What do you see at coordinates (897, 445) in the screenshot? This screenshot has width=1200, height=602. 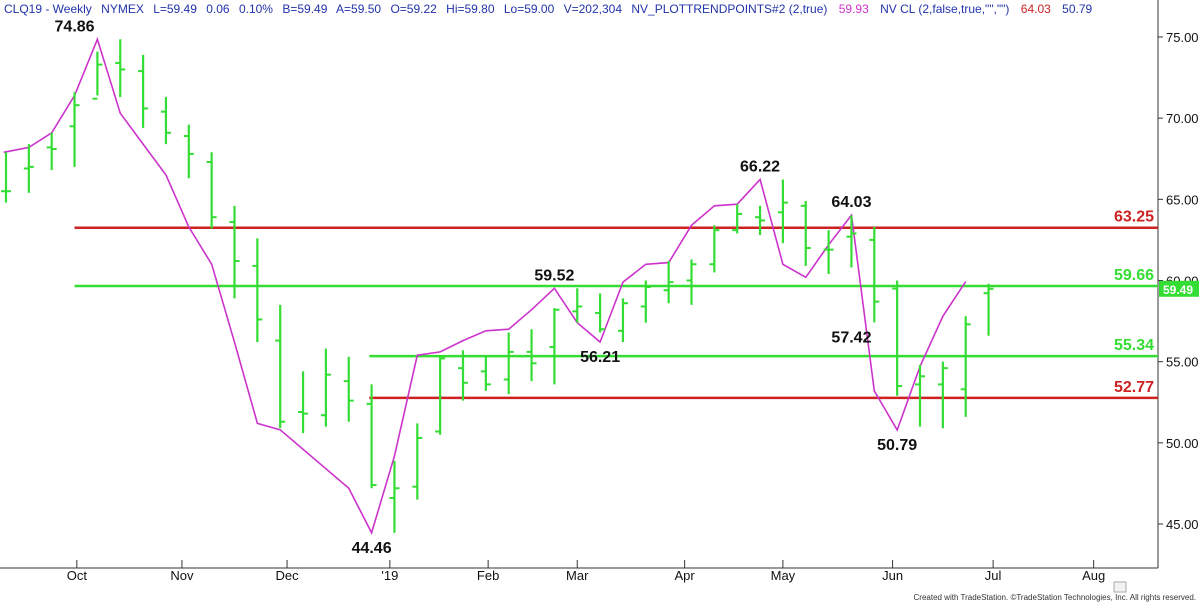 I see `pivot-label-50.79: 50.79` at bounding box center [897, 445].